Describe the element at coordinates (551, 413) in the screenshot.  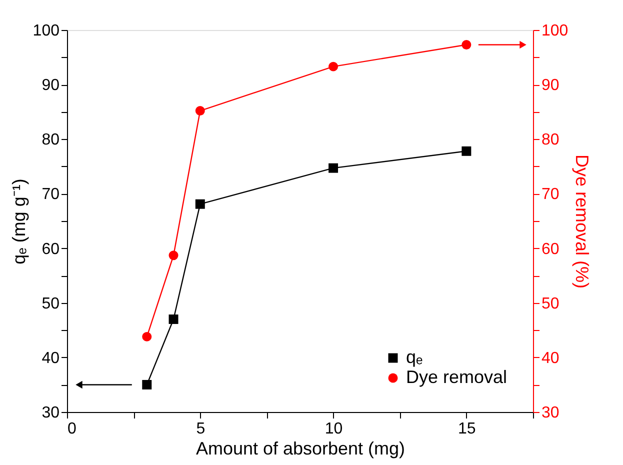
I see `y2-tick-label: 30` at that location.